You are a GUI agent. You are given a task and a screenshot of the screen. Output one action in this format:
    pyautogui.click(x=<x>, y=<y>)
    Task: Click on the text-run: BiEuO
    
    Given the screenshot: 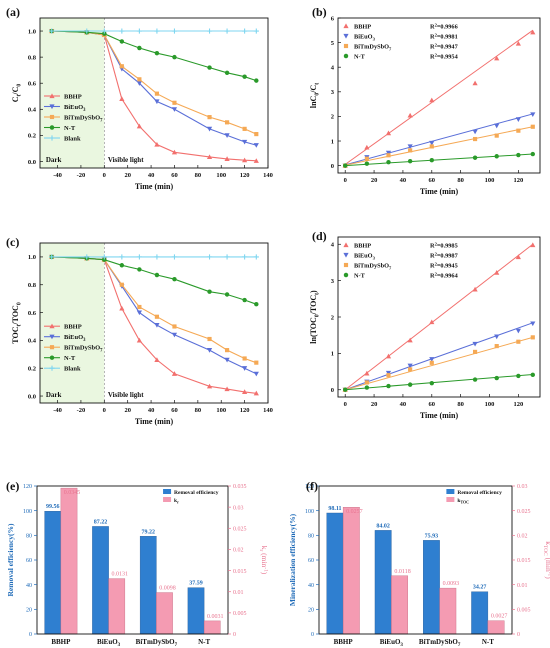 What is the action you would take?
    pyautogui.click(x=107, y=642)
    